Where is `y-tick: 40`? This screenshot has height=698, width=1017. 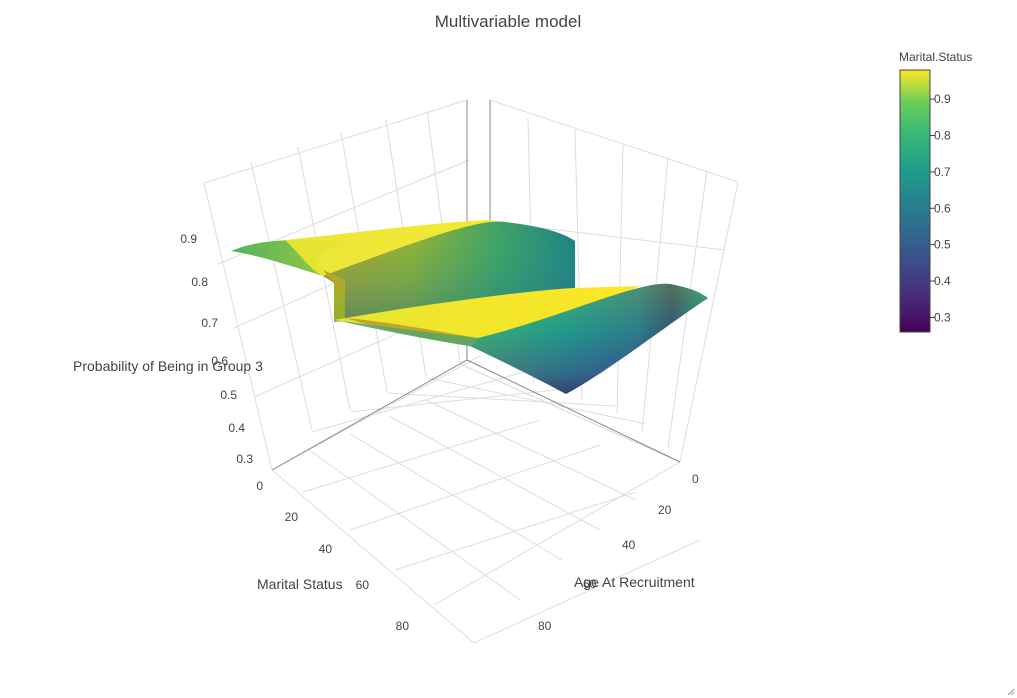 y-tick: 40 is located at coordinates (326, 549).